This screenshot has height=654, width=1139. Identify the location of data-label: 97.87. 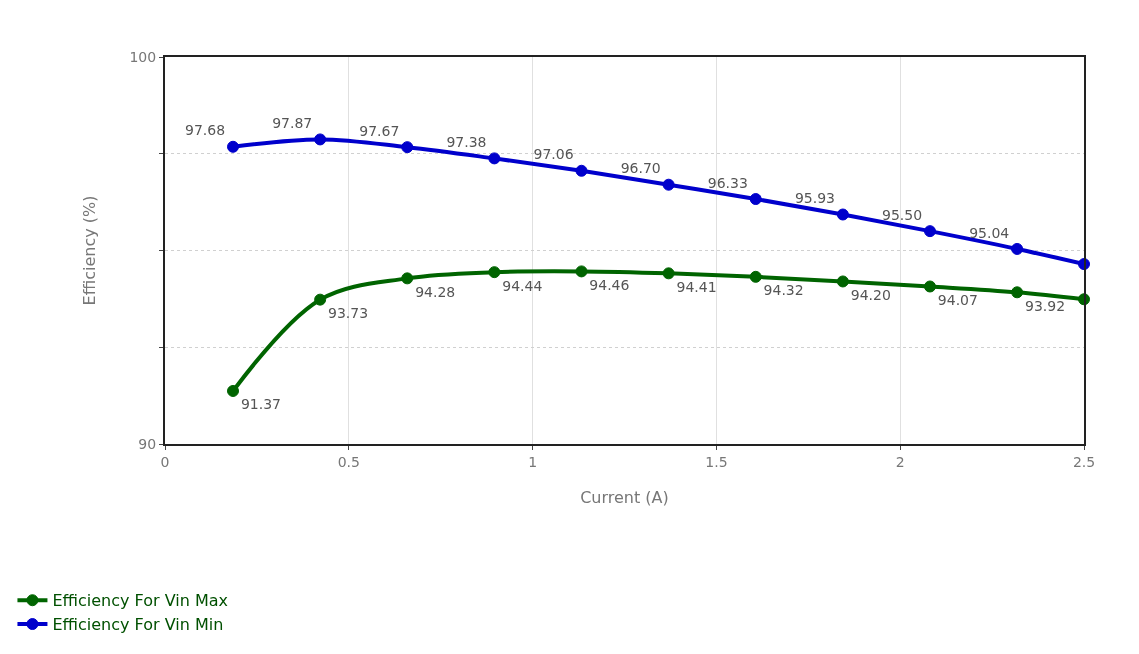
(292, 123).